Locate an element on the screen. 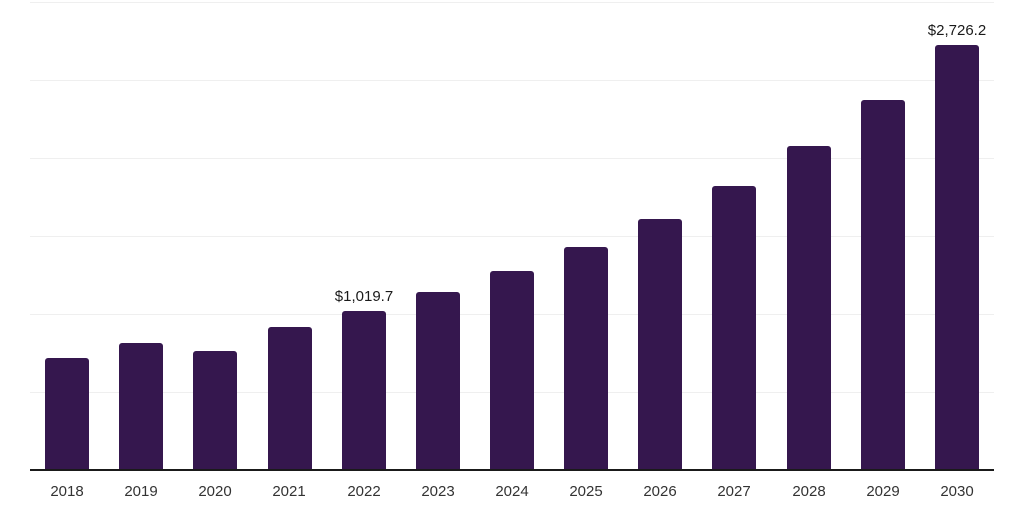 The width and height of the screenshot is (1024, 512). x-tick-2028: 2028 is located at coordinates (809, 491).